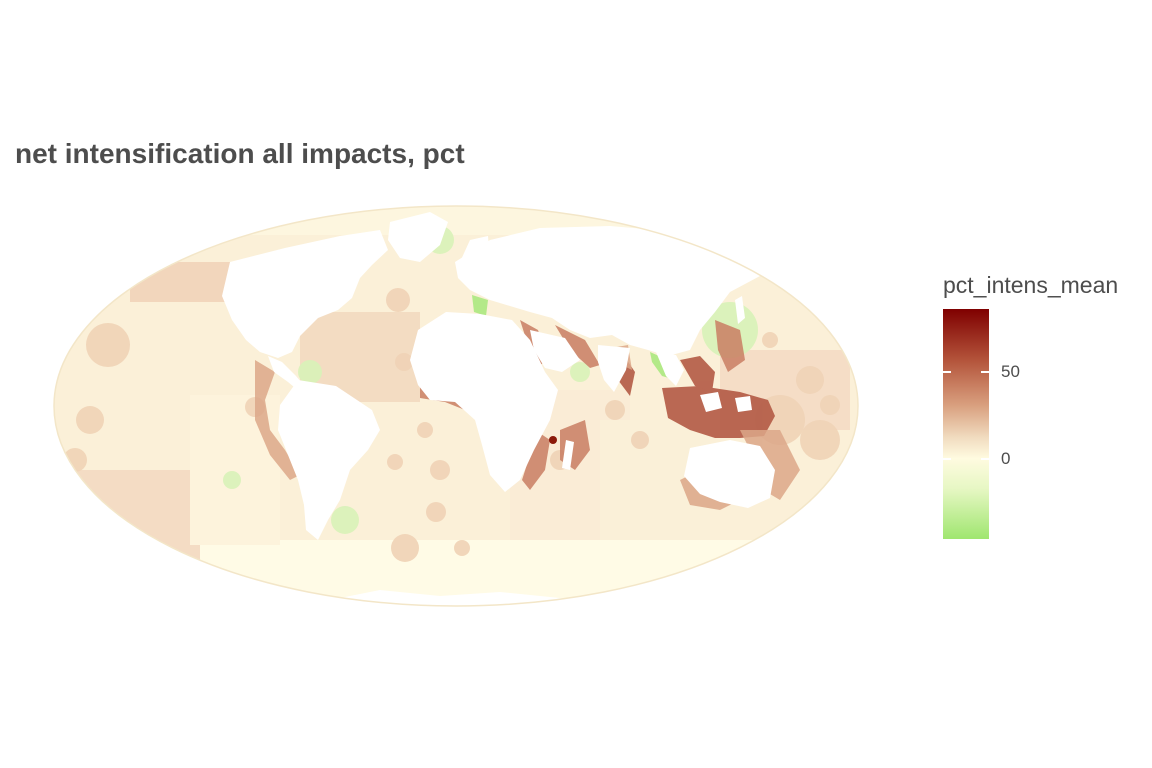 This screenshot has width=1152, height=768. I want to click on legend-label-0: 0, so click(1006, 458).